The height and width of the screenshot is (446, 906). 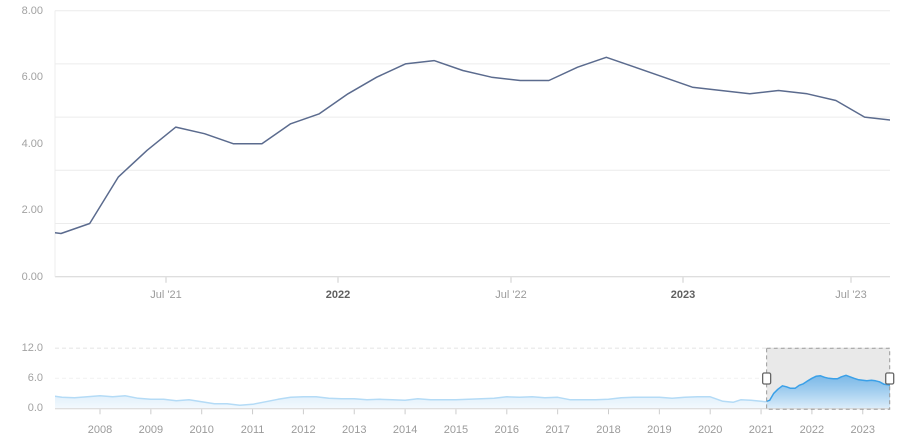 I want to click on navigator-x-tick-label: 2020, so click(x=710, y=430).